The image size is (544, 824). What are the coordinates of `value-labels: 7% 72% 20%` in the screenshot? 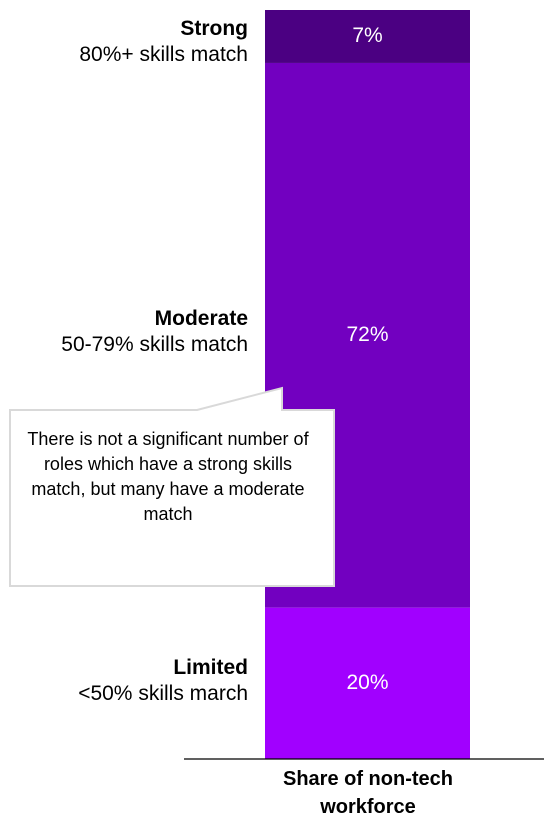 It's located at (367, 359).